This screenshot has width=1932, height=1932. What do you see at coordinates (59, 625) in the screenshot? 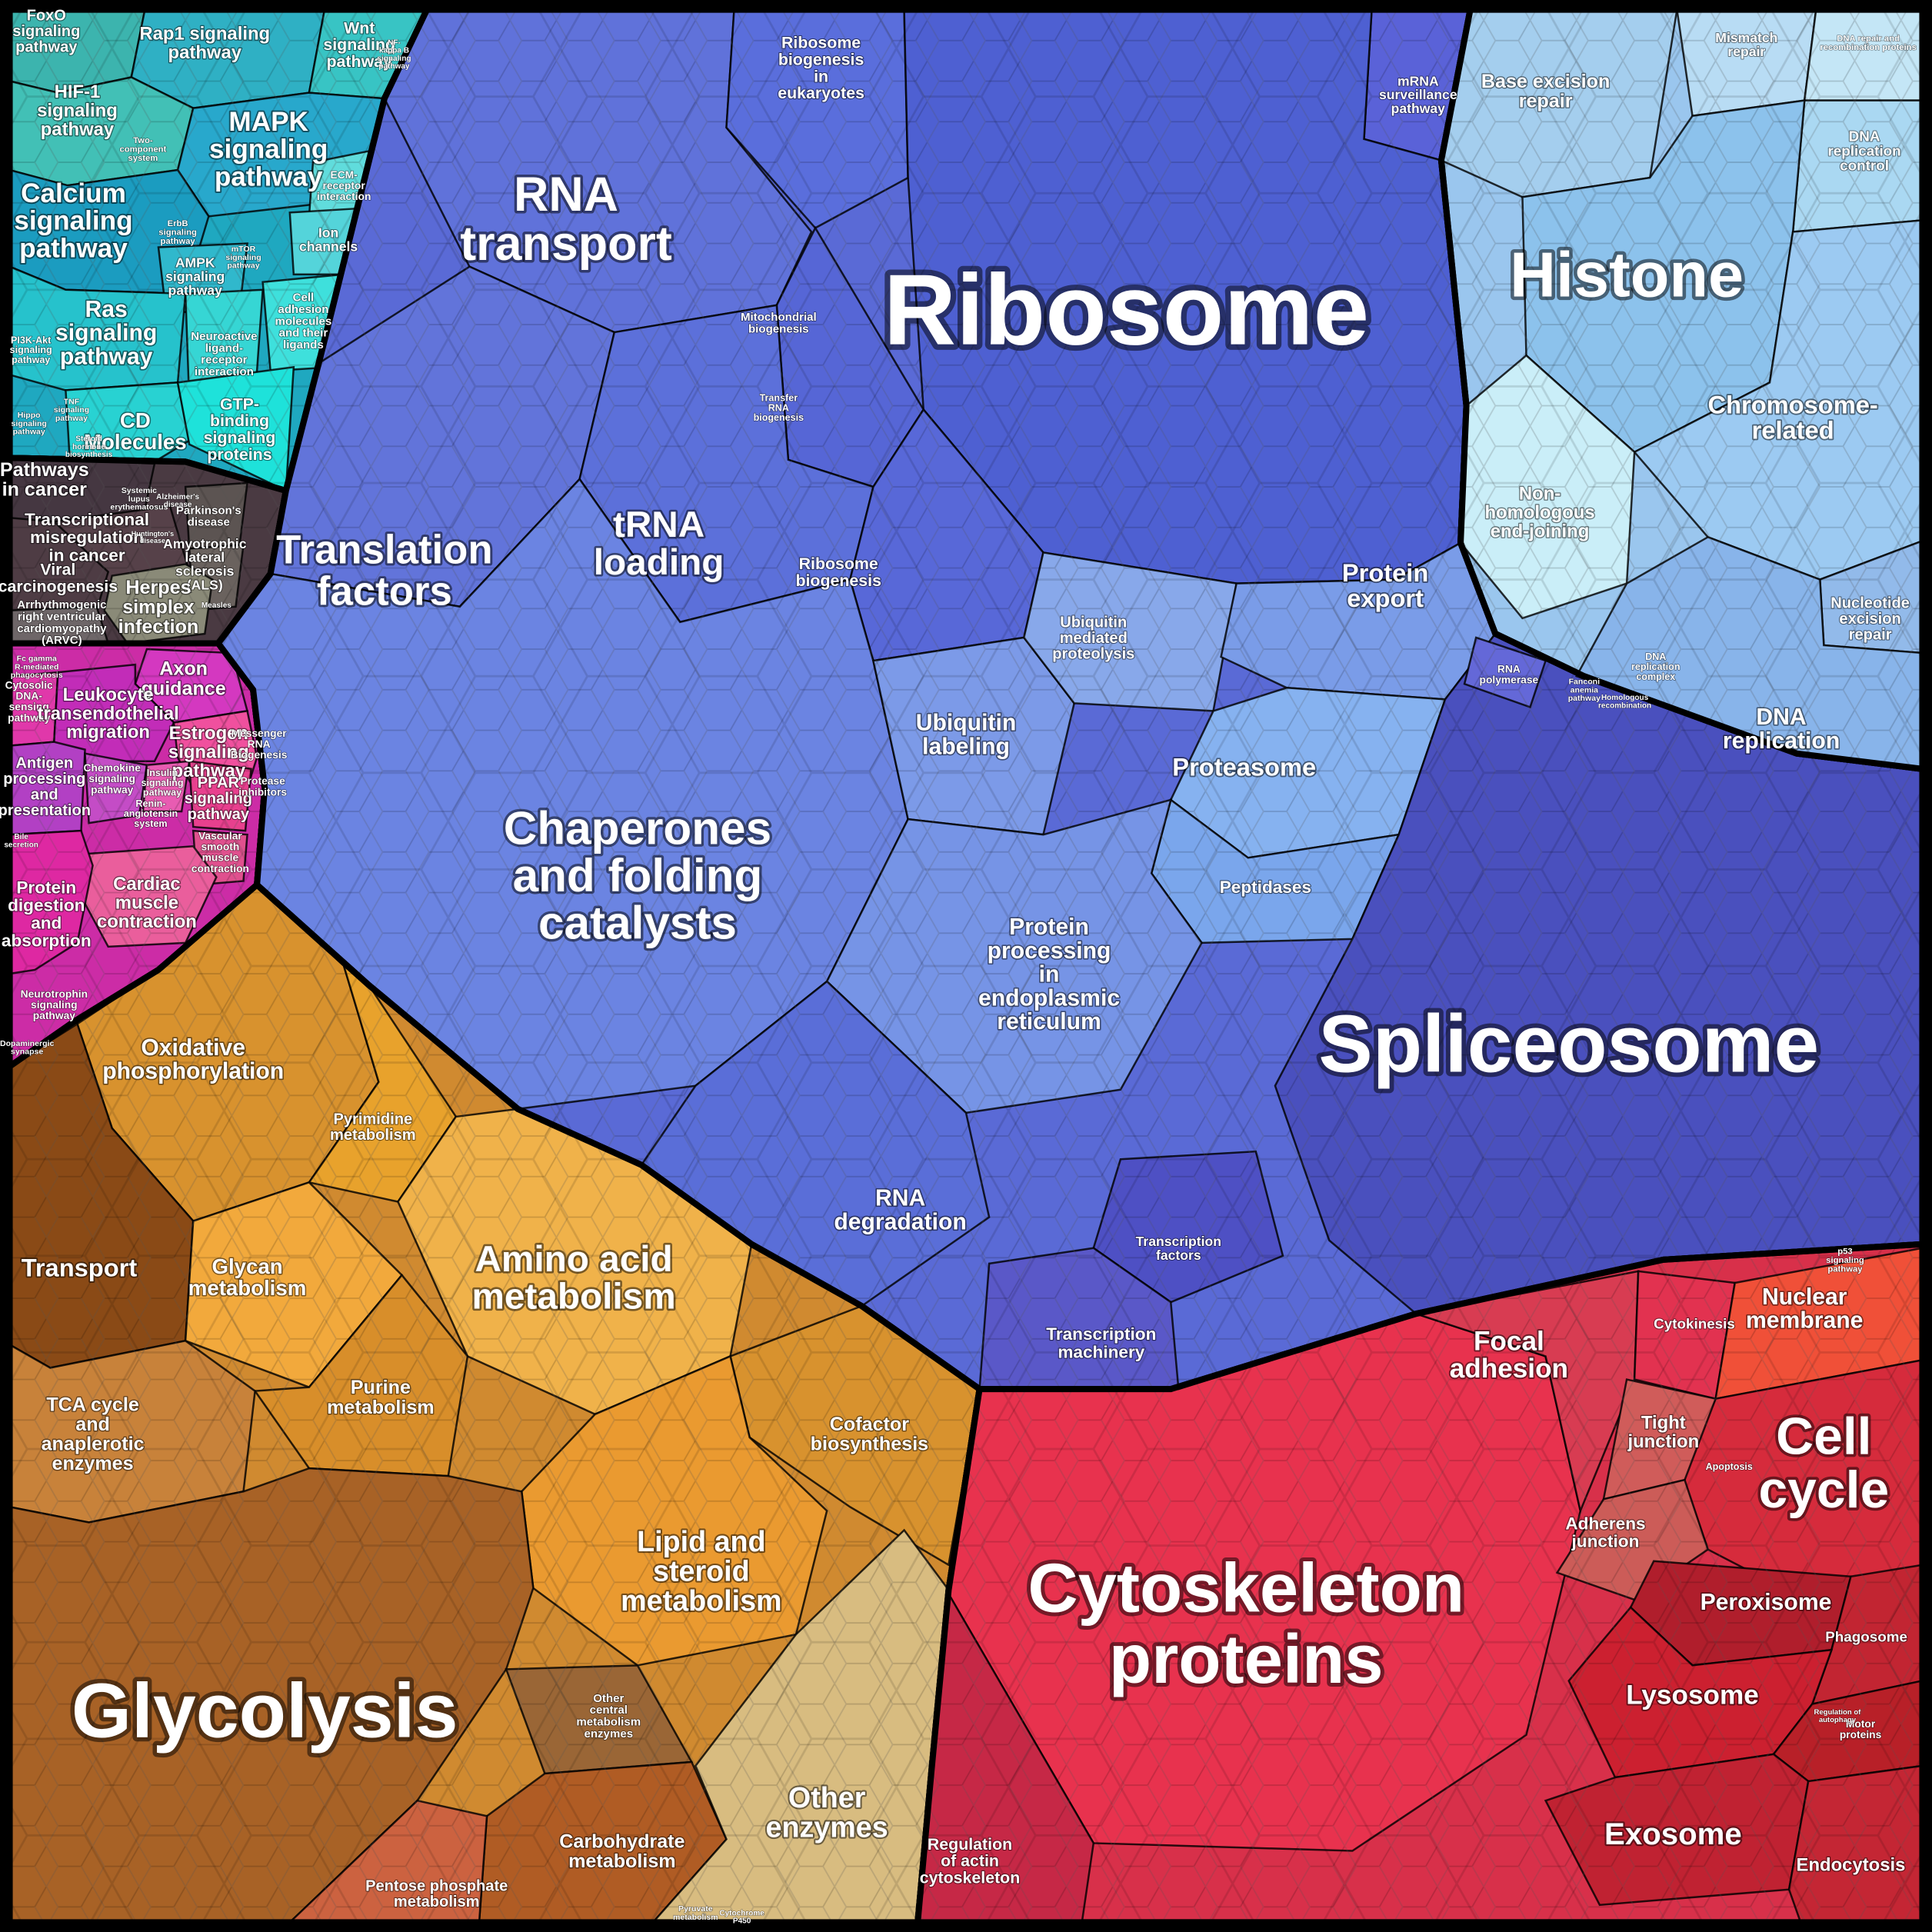
I see `region-arvc` at bounding box center [59, 625].